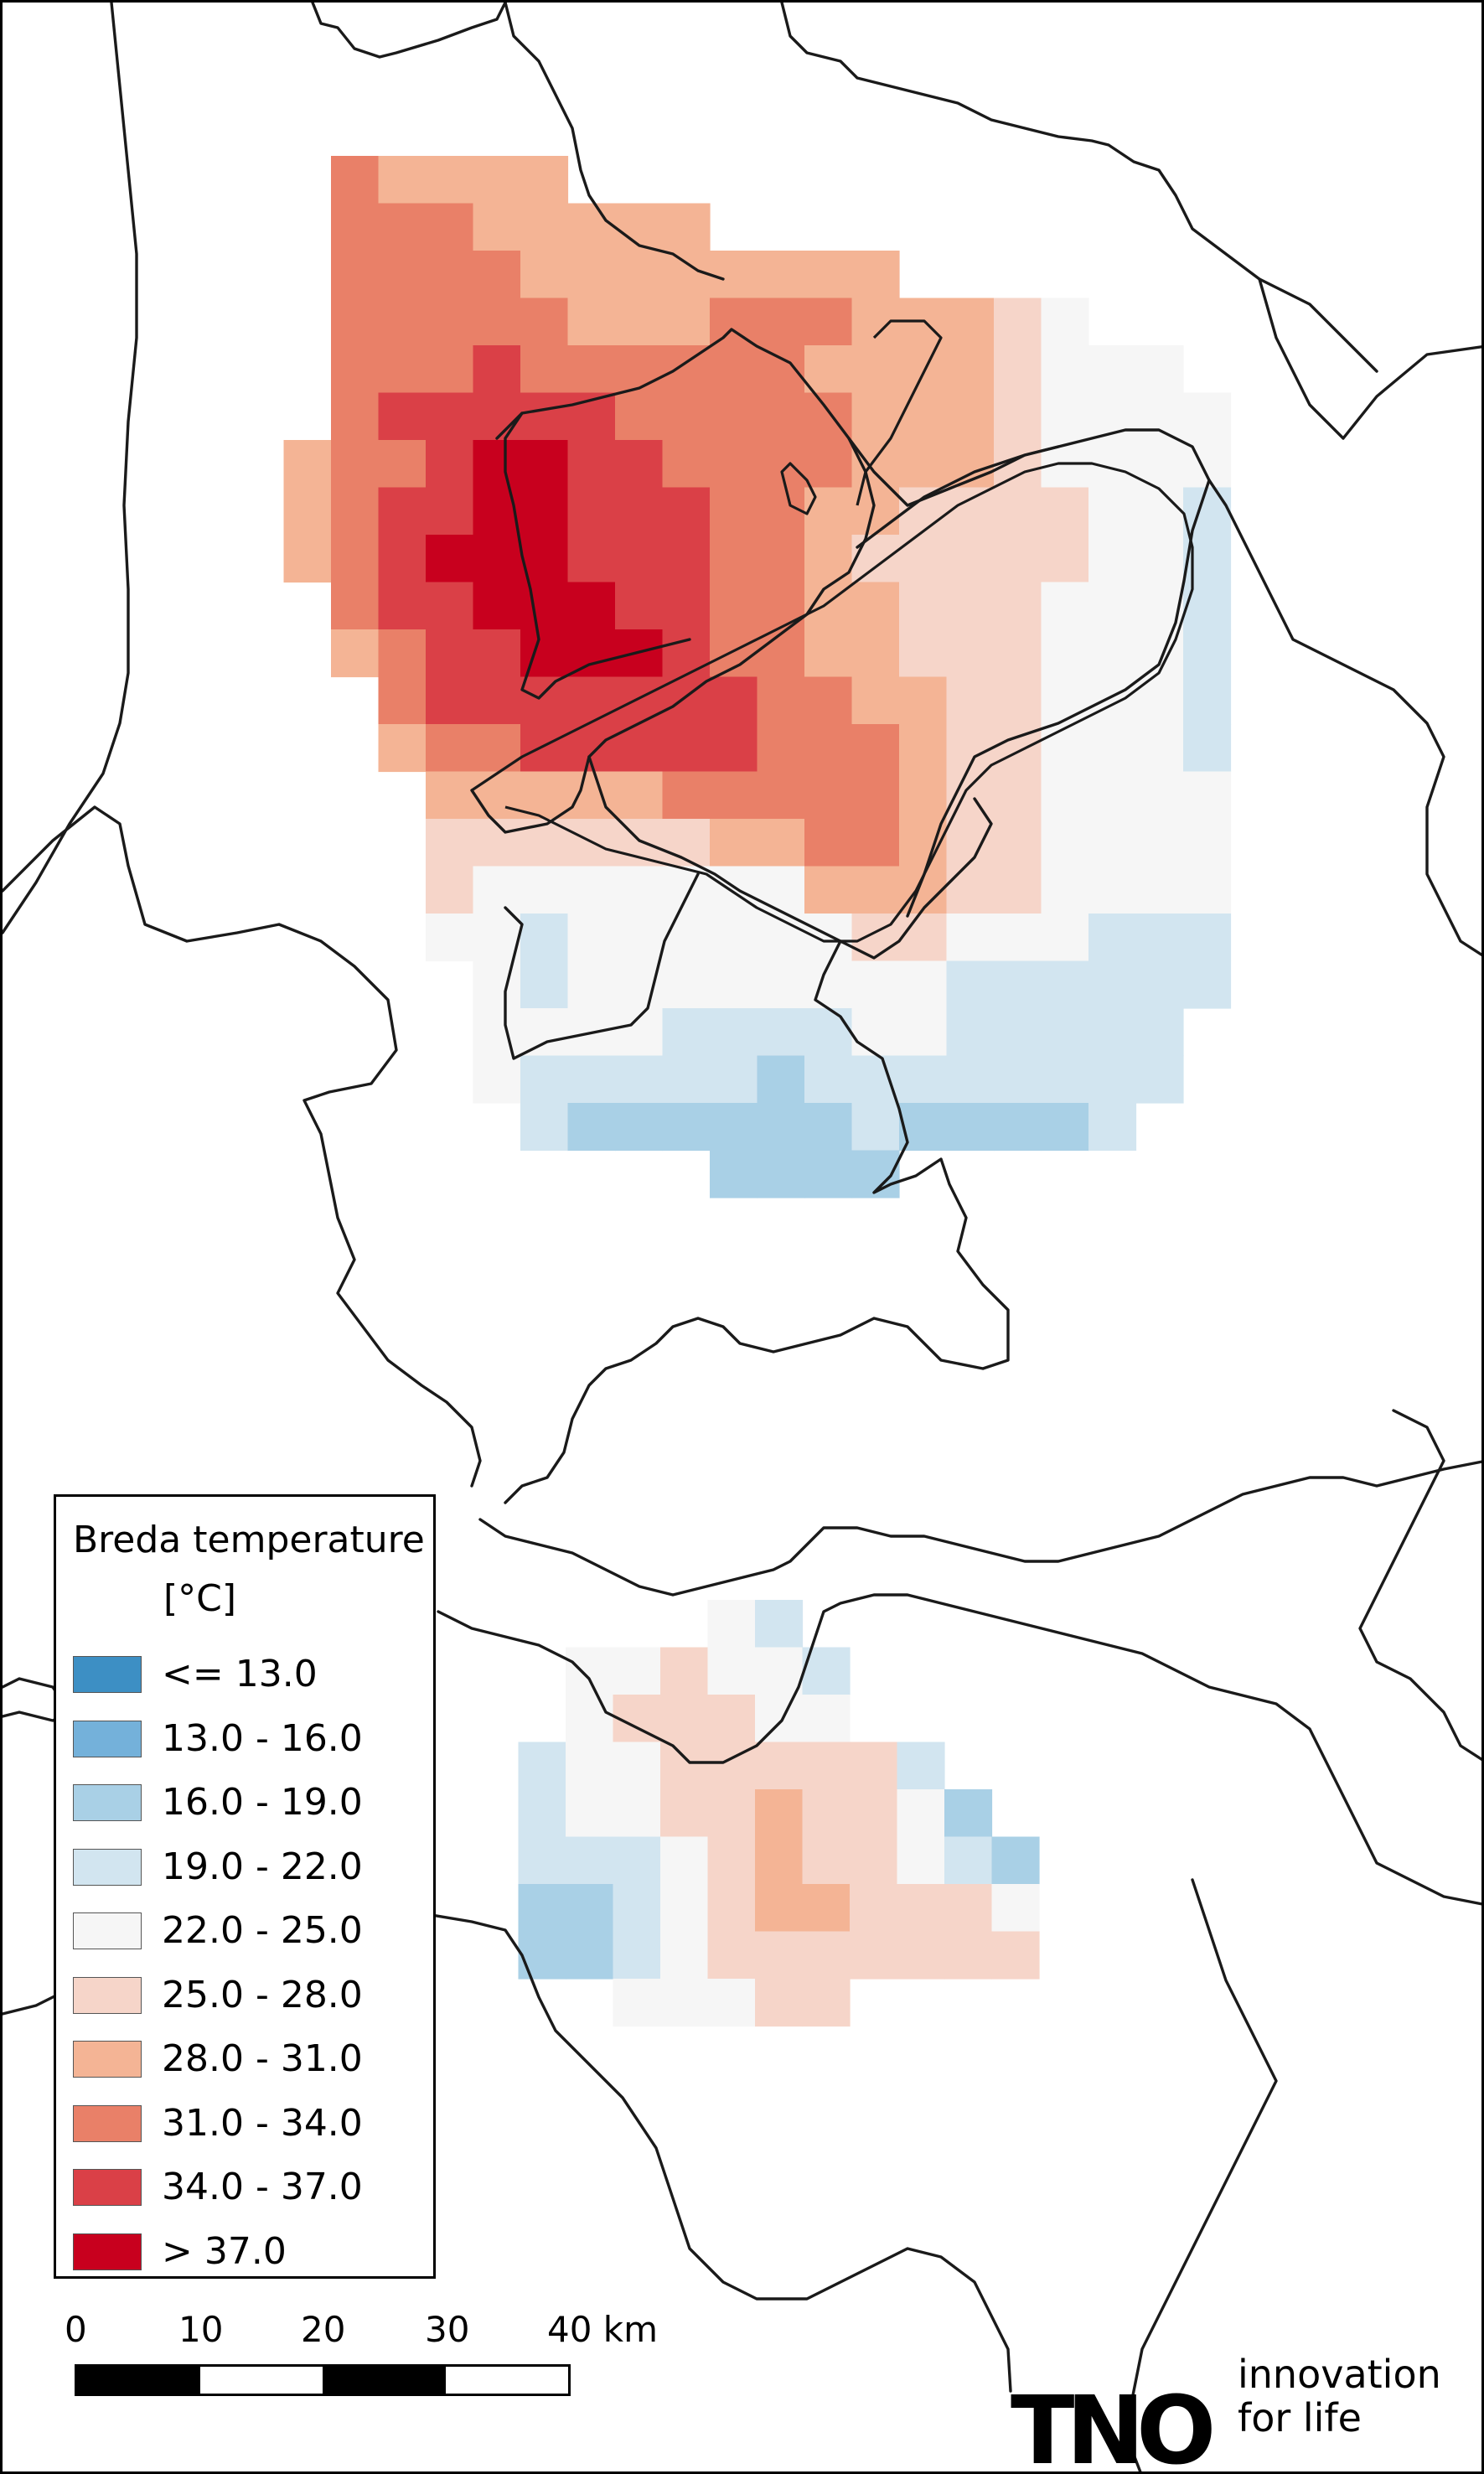  I want to click on scale-label-0: 0, so click(76, 2329).